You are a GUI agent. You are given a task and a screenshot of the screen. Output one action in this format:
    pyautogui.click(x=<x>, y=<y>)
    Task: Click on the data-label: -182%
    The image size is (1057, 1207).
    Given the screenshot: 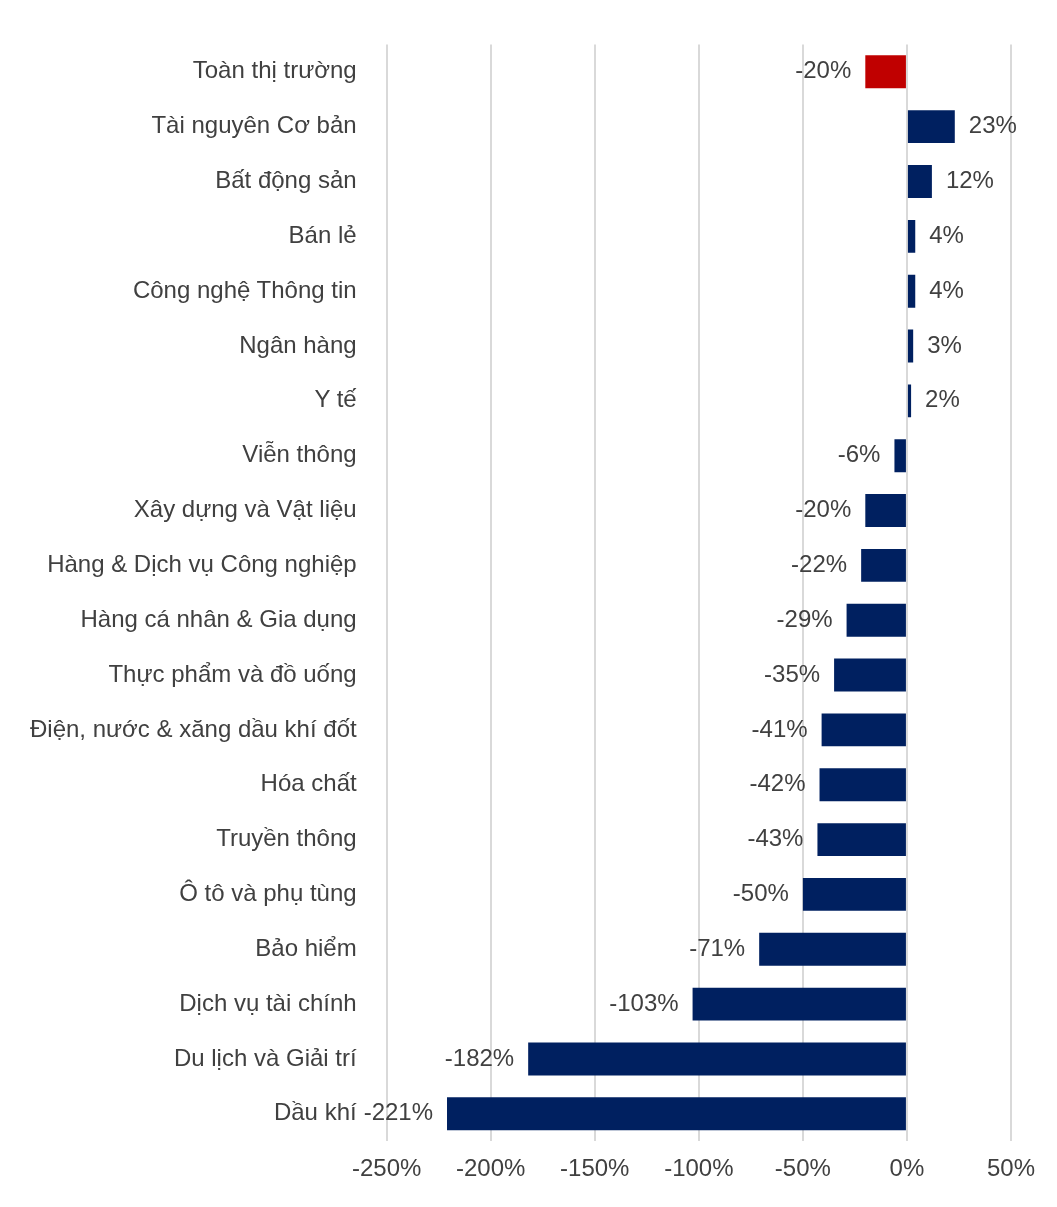 What is the action you would take?
    pyautogui.click(x=479, y=1057)
    